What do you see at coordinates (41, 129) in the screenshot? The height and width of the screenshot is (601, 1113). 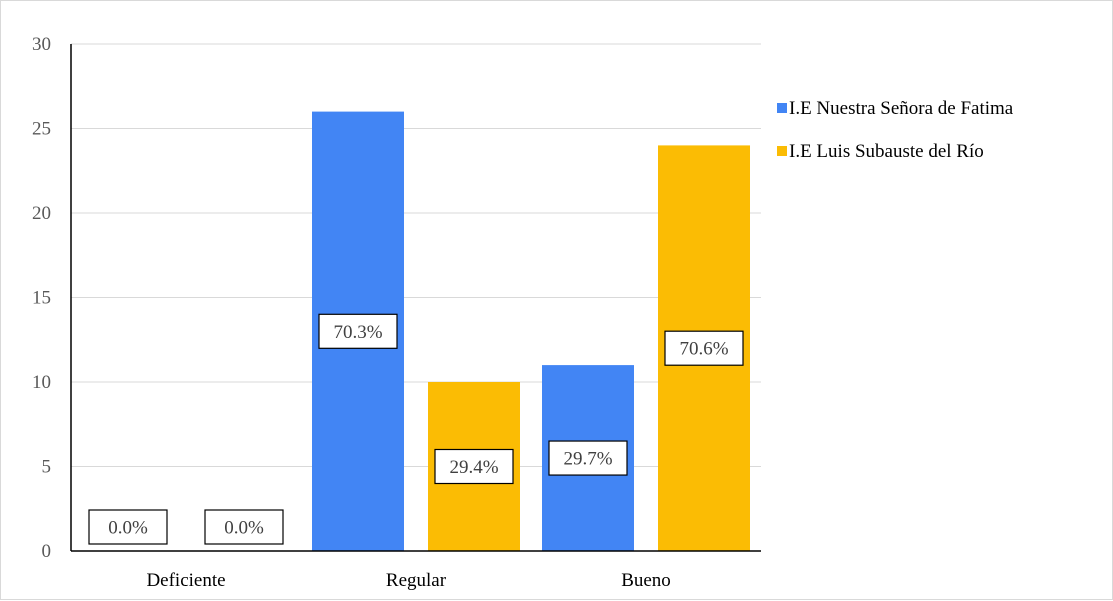 I see `y-tick-label: 25` at bounding box center [41, 129].